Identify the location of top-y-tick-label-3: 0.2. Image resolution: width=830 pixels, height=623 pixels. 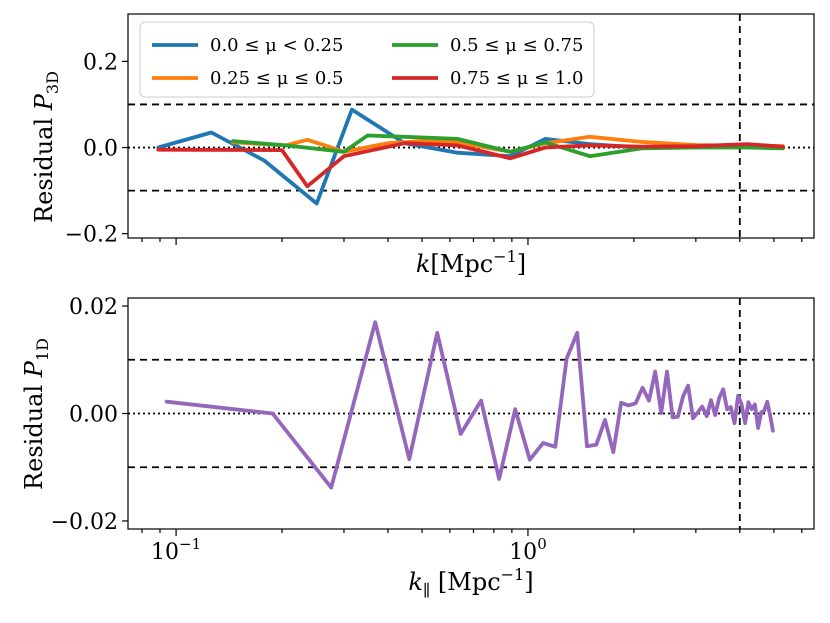
(100, 62).